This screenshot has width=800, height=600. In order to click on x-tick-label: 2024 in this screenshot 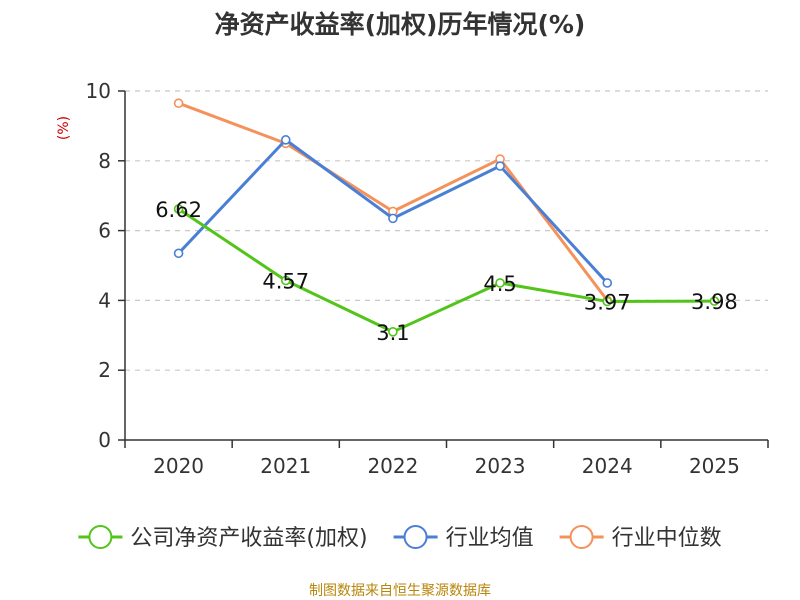, I will do `click(607, 466)`.